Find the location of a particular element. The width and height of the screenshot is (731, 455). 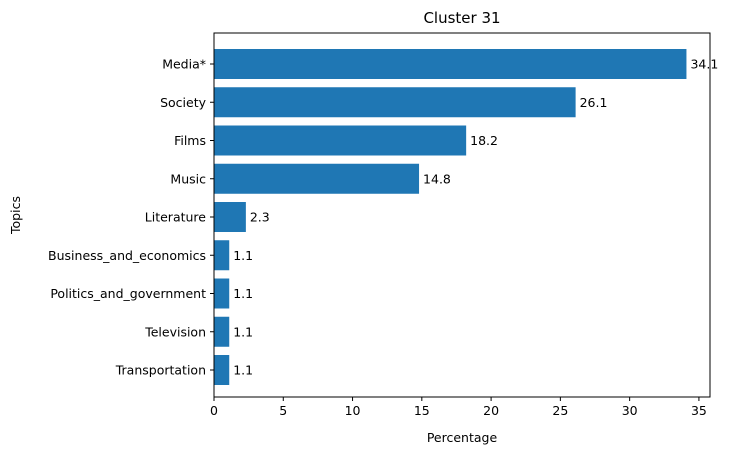

y-tick-label: Transportation is located at coordinates (160, 370).